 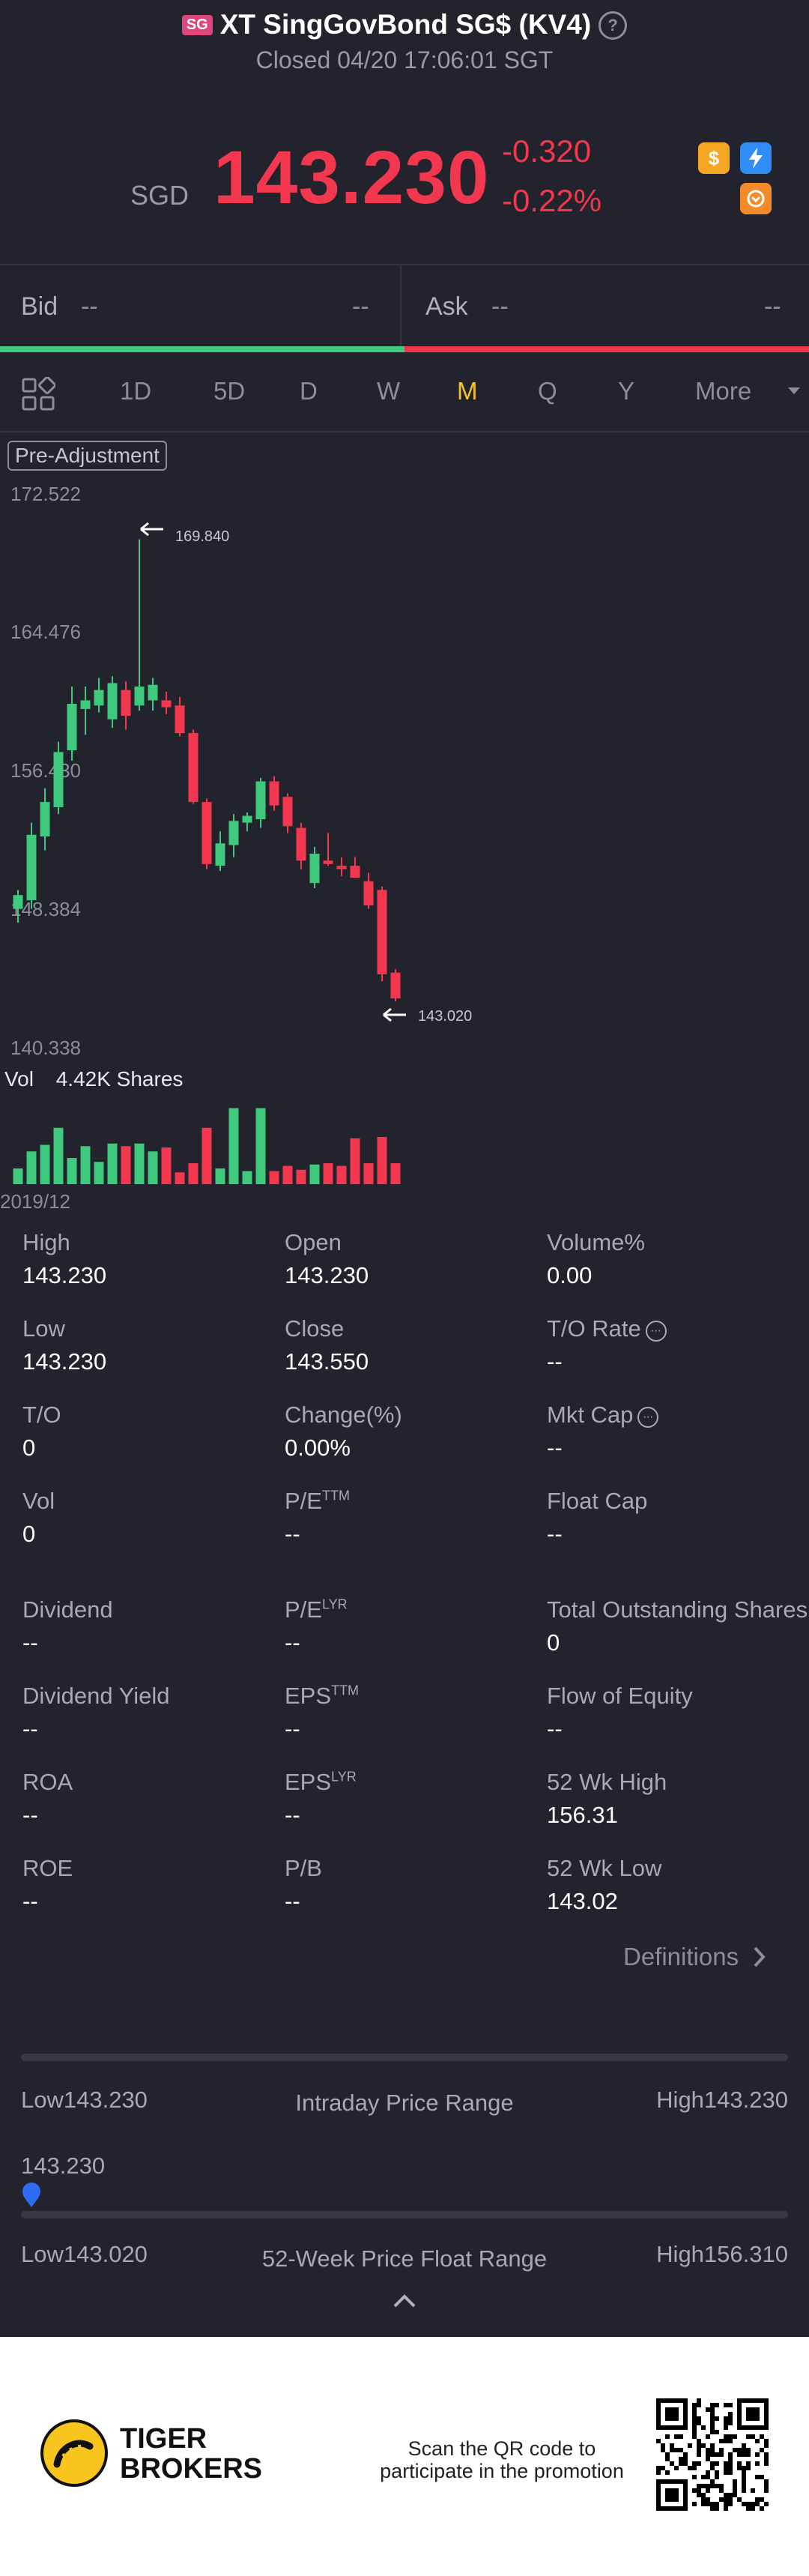 What do you see at coordinates (303, 1869) in the screenshot?
I see `stat-label: P/B` at bounding box center [303, 1869].